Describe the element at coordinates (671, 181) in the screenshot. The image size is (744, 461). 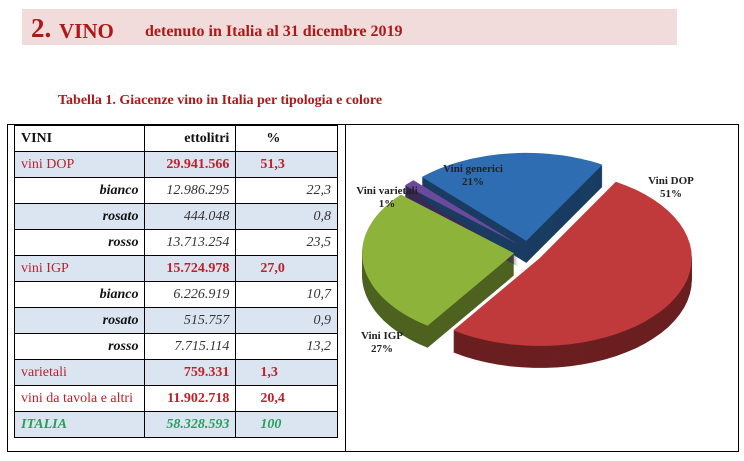
I see `pie-label-name: Vini DOP` at that location.